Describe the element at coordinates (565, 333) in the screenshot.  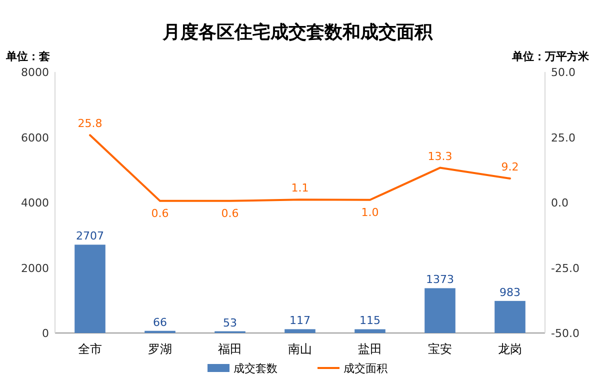
I see `y2-tick-label: -50.0` at that location.